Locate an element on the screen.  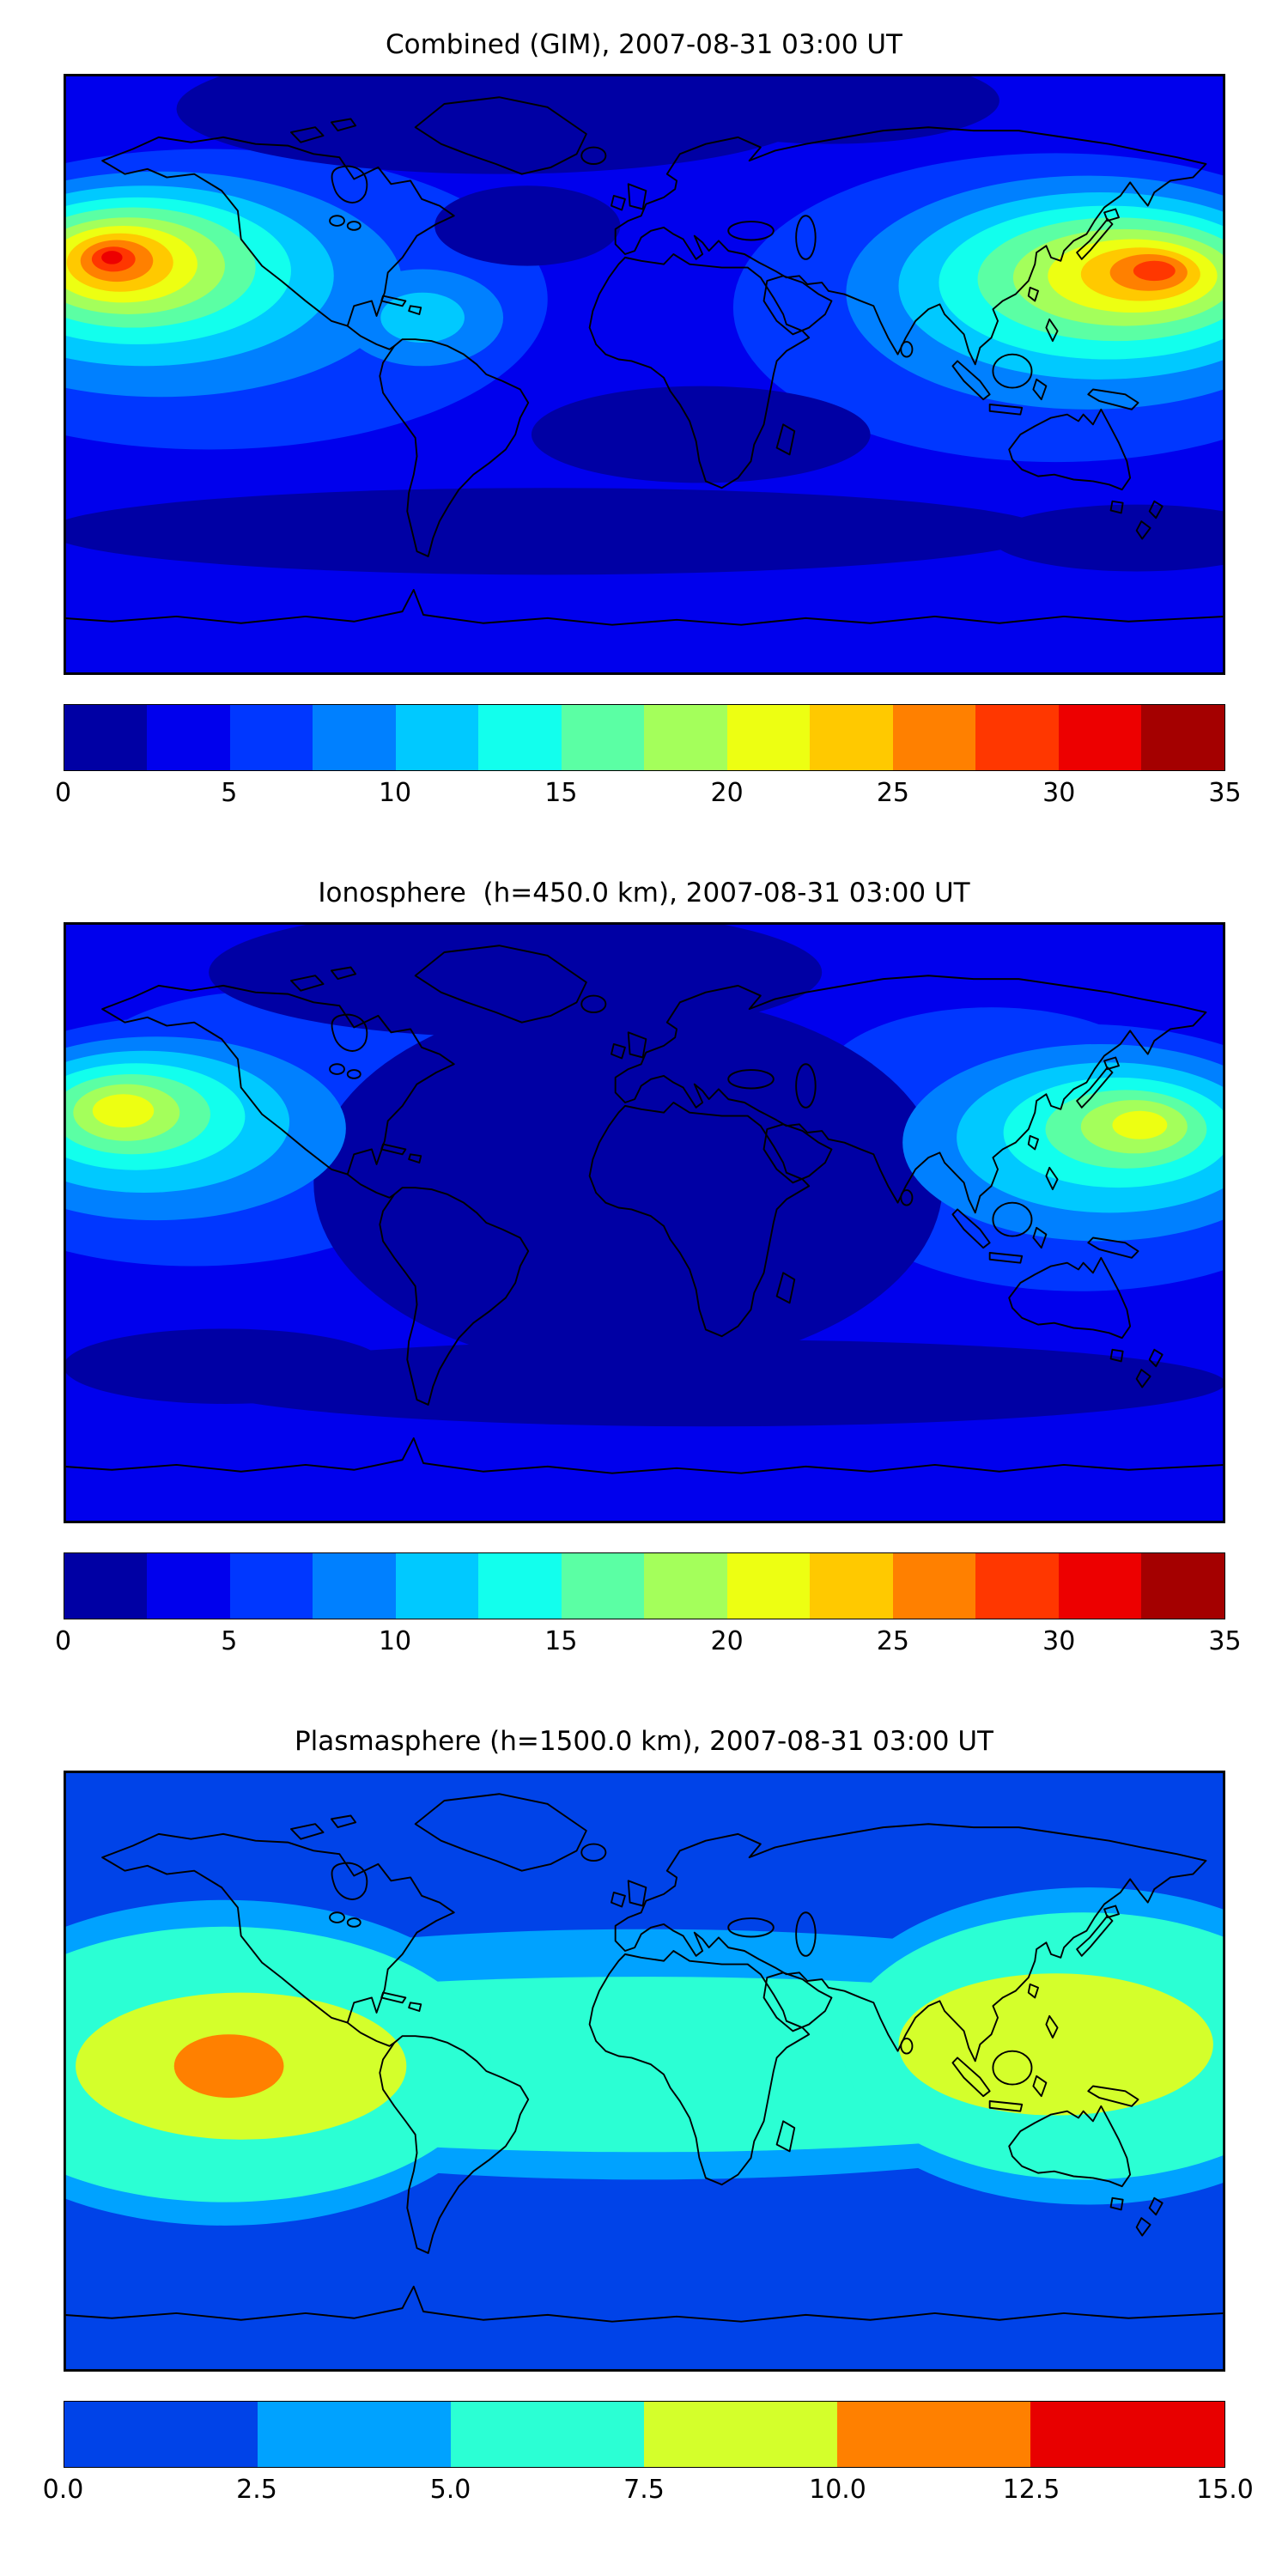
colorbar-ticks-ionosphere: 0 5 10 15 20 25 30 35 is located at coordinates (649, 1642).